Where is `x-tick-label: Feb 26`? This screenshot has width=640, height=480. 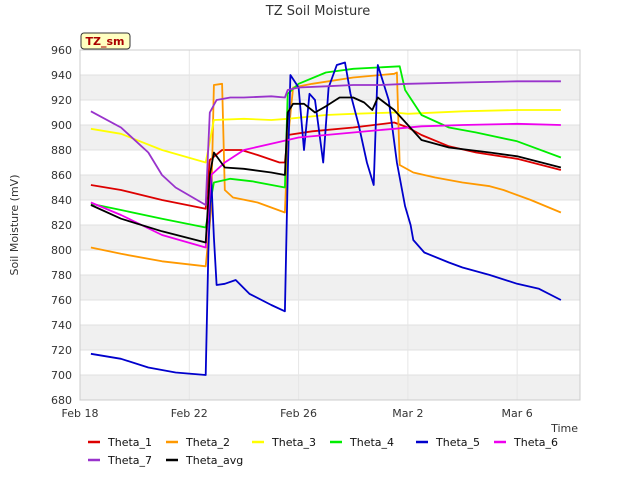
x-tick-label: Feb 26 is located at coordinates (298, 413).